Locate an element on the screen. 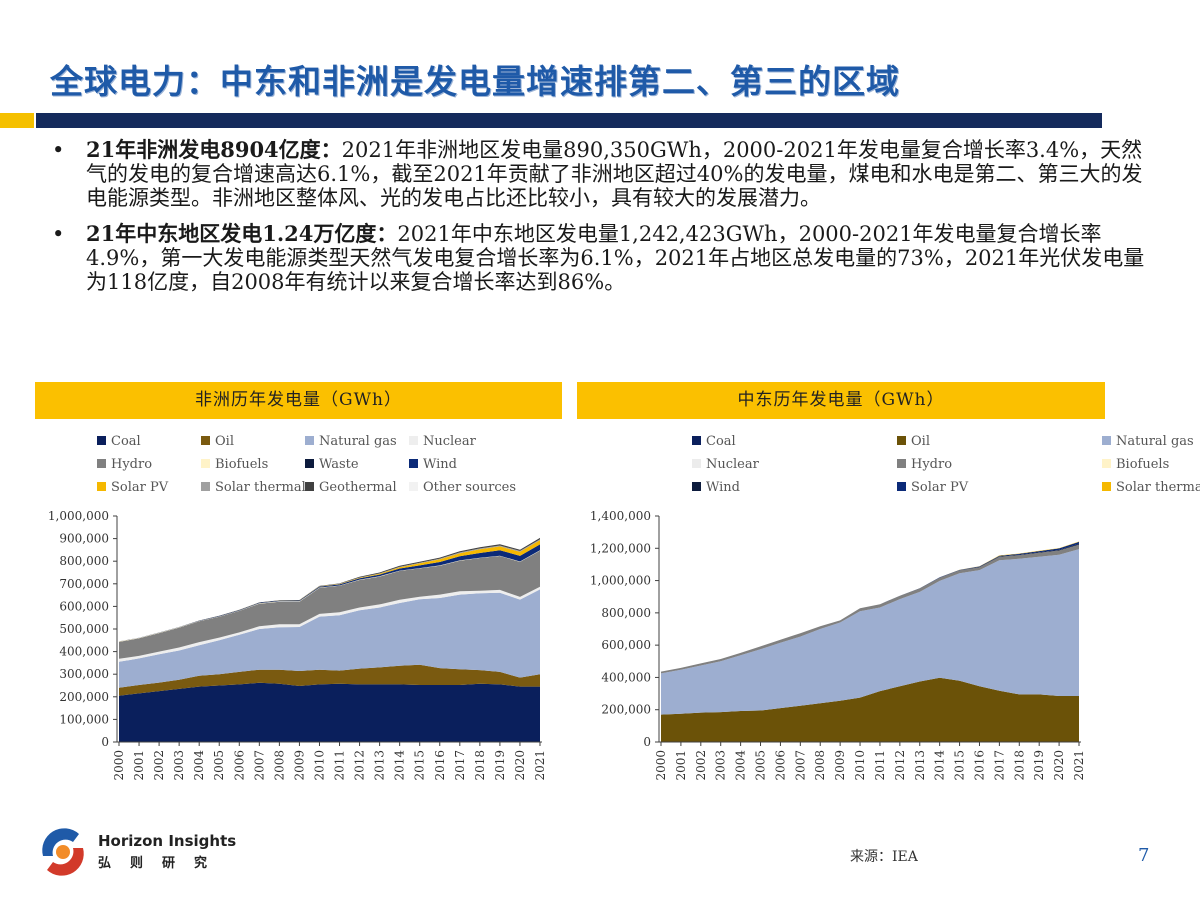 The image size is (1200, 900). area-series-solar-pv is located at coordinates (329, 591).